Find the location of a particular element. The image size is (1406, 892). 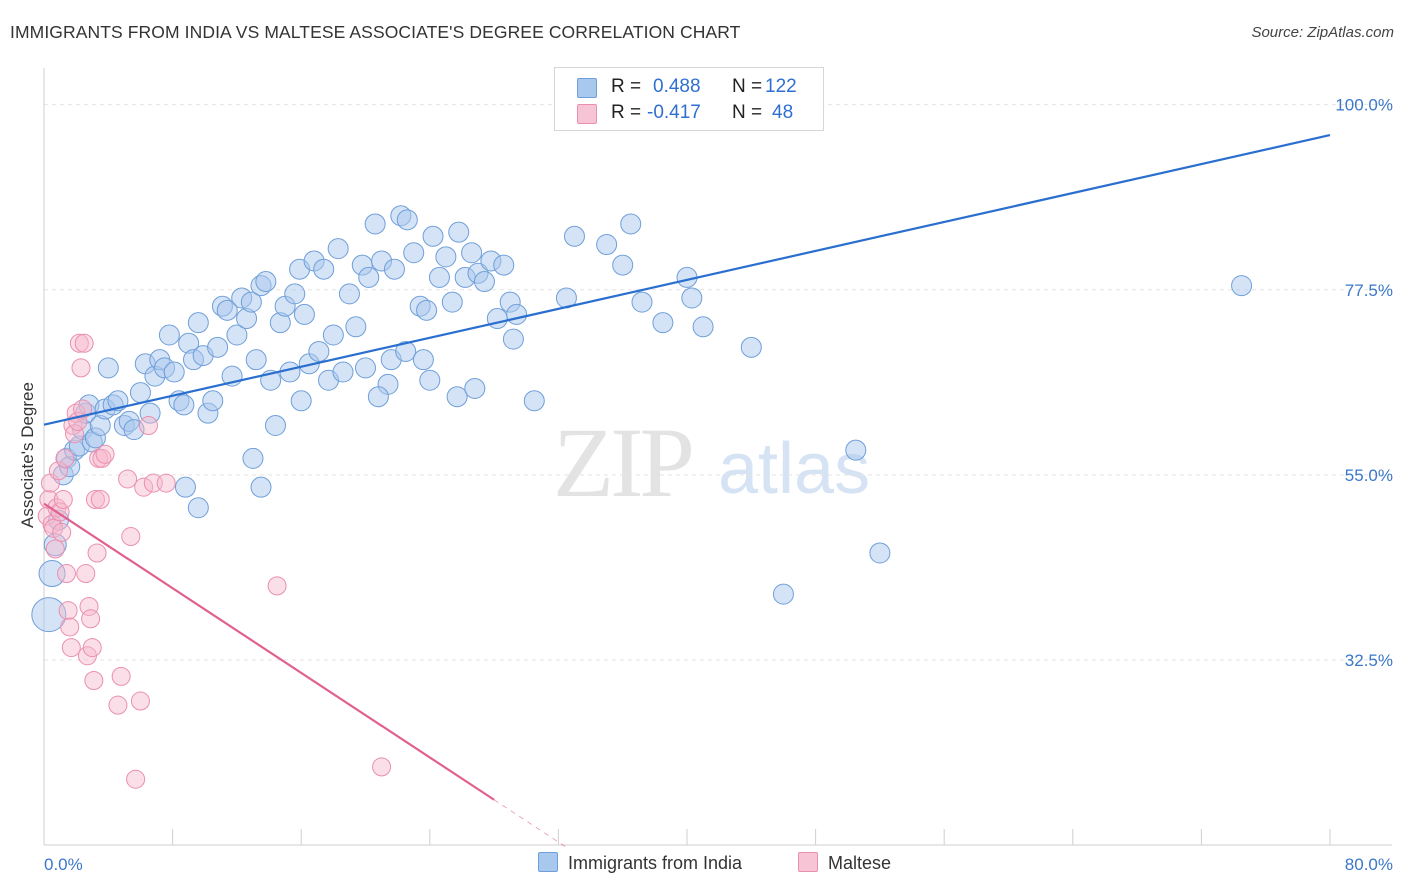

legend-n-label: N = is located at coordinates (747, 112).